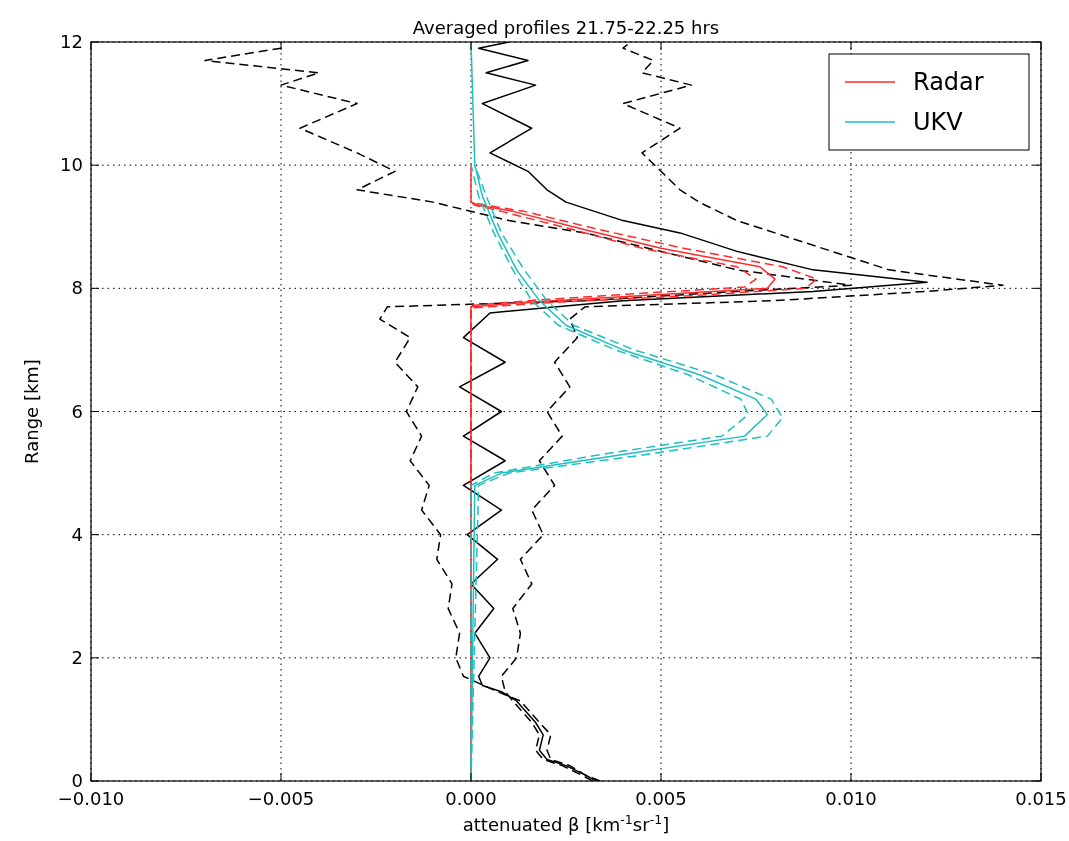  What do you see at coordinates (938, 122) in the screenshot?
I see `legend-label: UKV` at bounding box center [938, 122].